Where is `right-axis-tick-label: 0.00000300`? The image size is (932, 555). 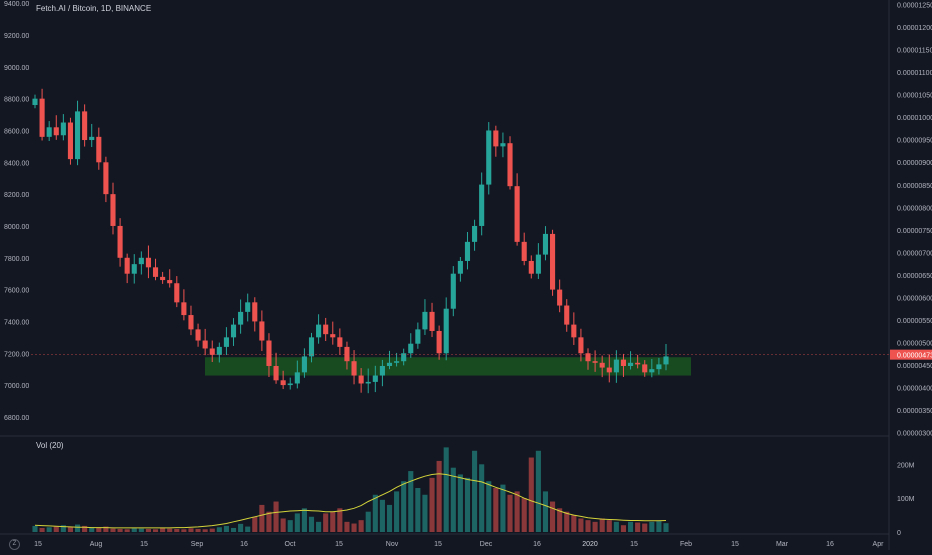 right-axis-tick-label: 0.00000300 is located at coordinates (914, 434).